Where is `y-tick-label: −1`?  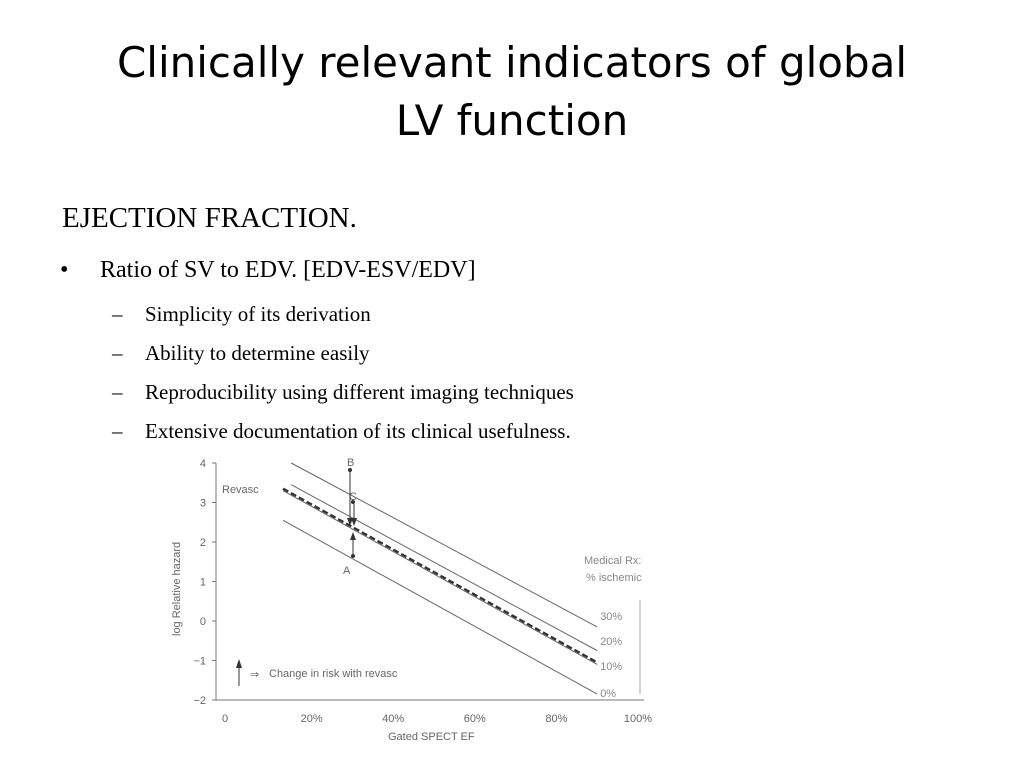
y-tick-label: −1 is located at coordinates (199, 662).